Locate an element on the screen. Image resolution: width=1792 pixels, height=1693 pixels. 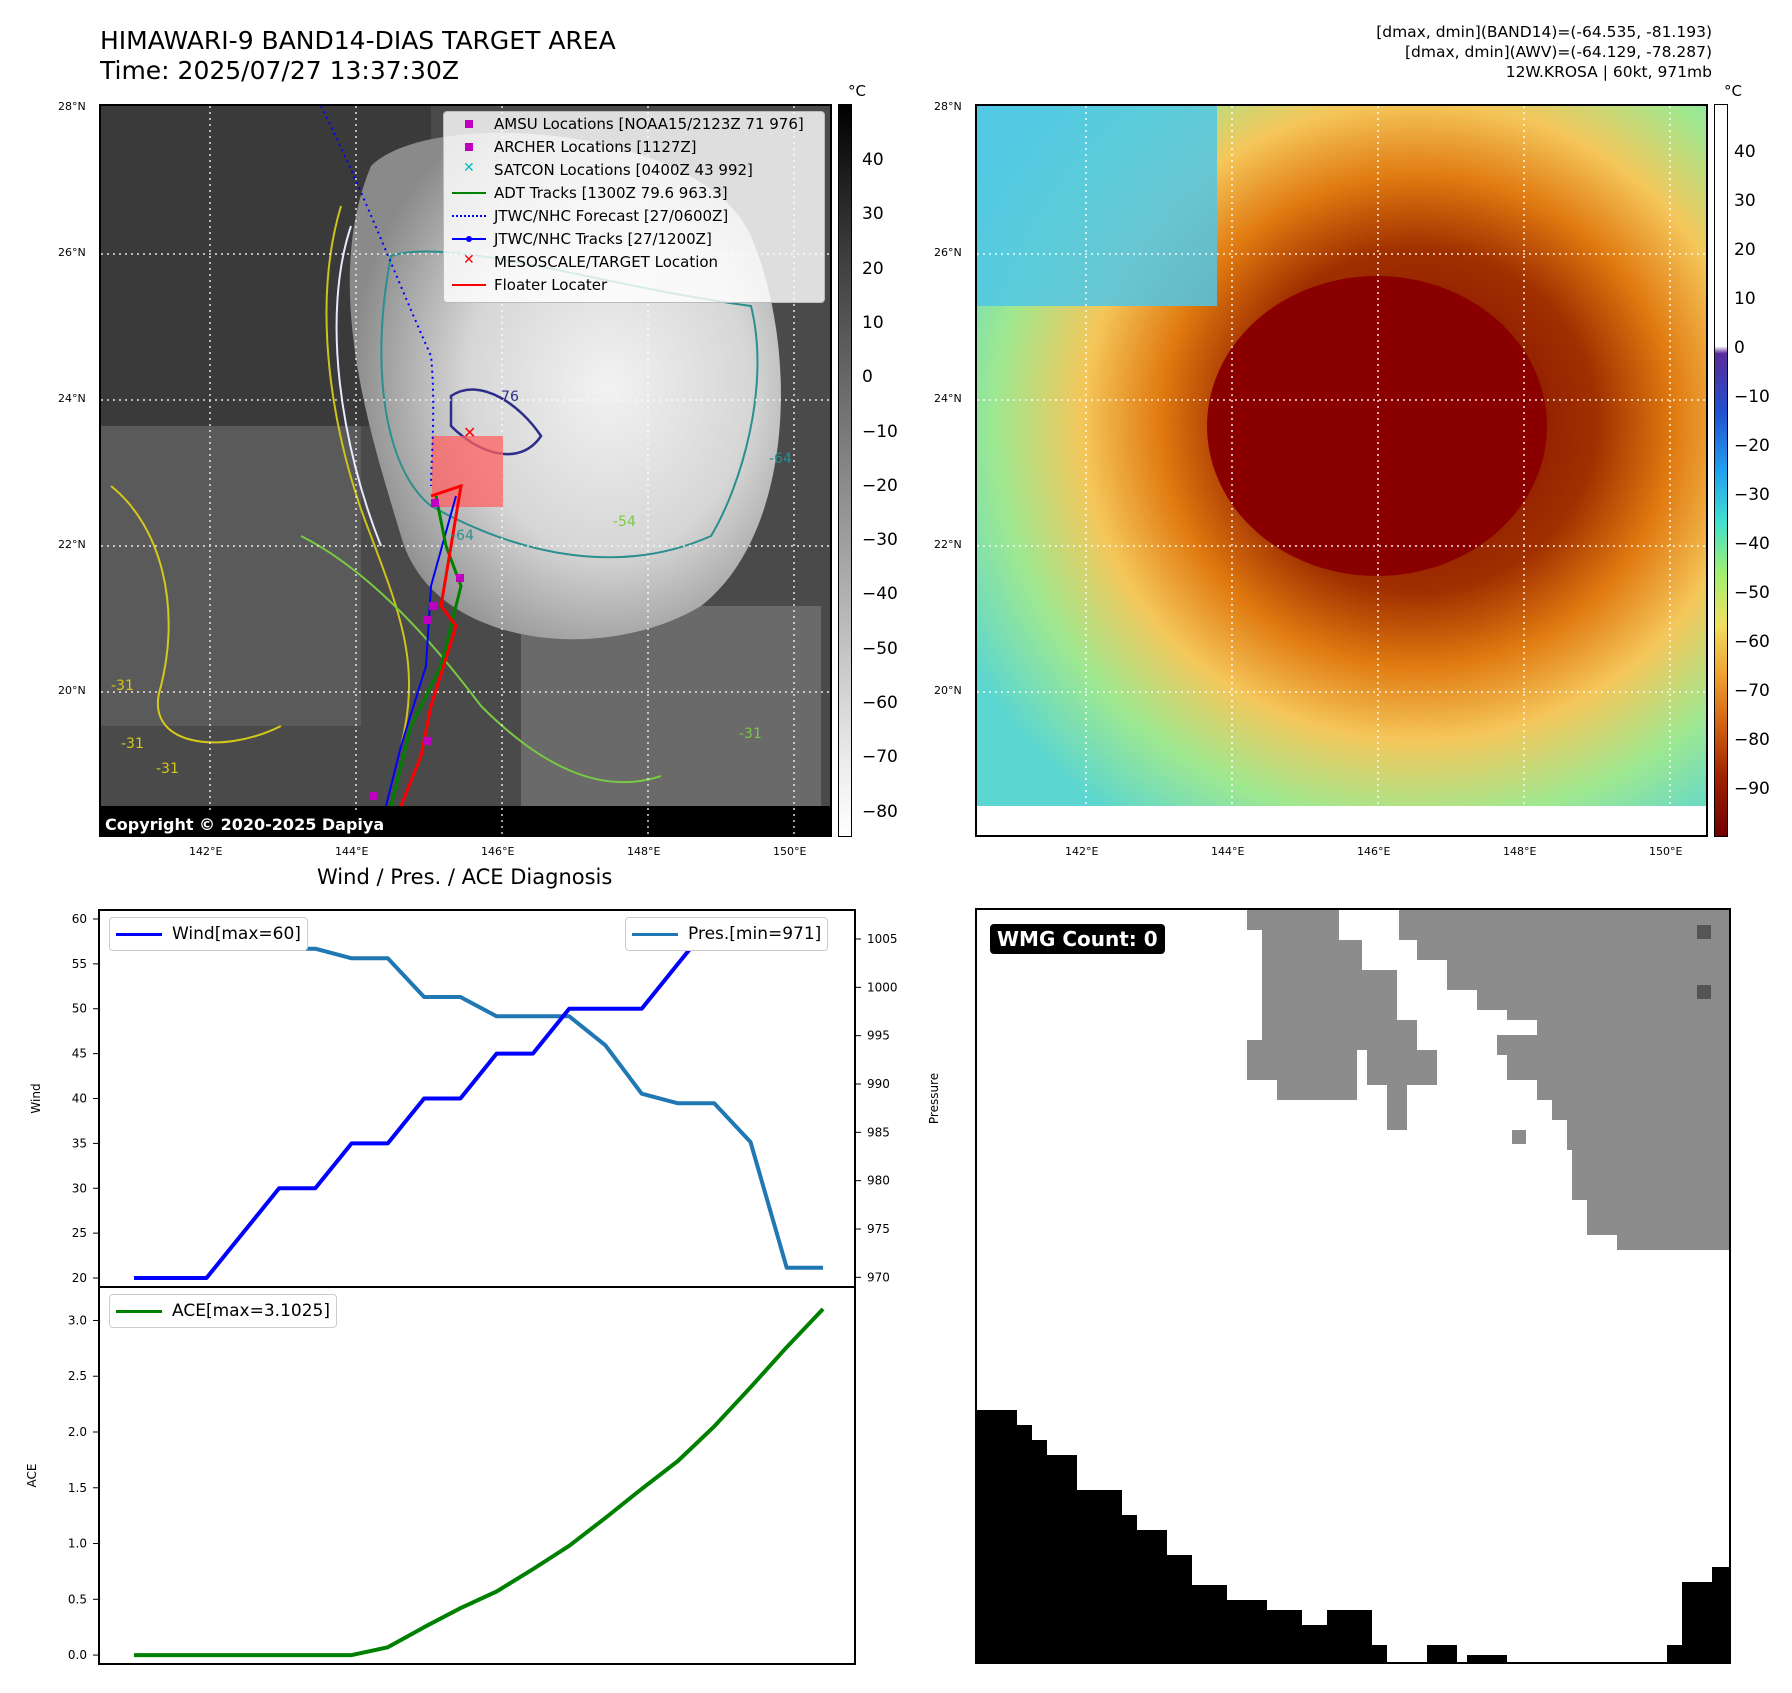
pressure-ytick-label-0: 1005 is located at coordinates (882, 939).